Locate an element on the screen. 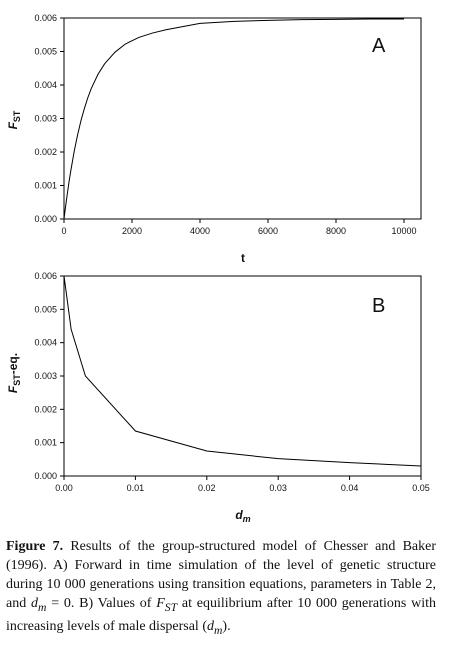 The image size is (449, 666). panel-a-y-tick-label: 0.003 is located at coordinates (45, 119).